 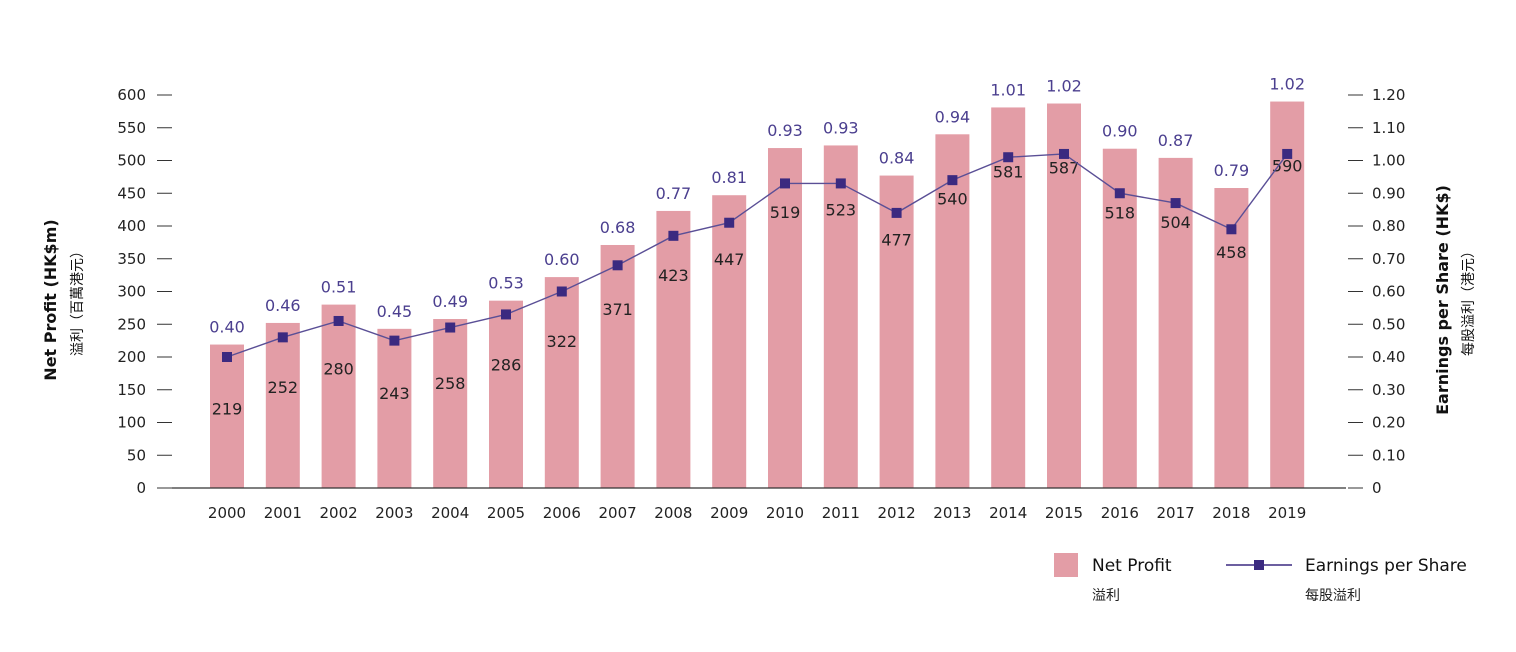 What do you see at coordinates (506, 513) in the screenshot?
I see `x-tick-label: 2005` at bounding box center [506, 513].